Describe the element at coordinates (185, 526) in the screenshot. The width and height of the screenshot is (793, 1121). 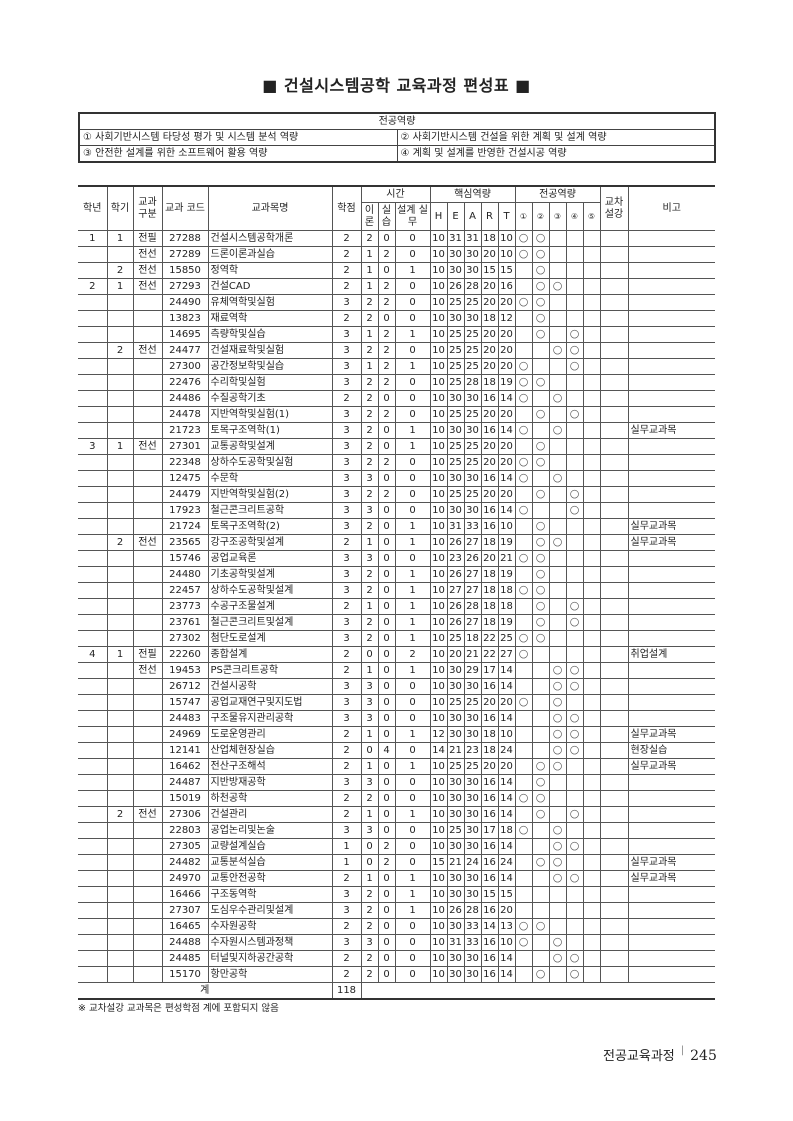
I see `cell-code: 21724` at that location.